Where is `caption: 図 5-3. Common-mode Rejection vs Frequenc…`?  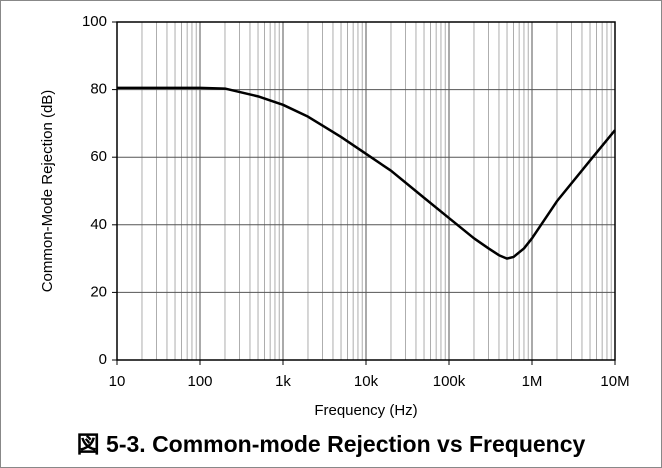
caption: 図 5-3. Common-mode Rejection vs Frequenc… is located at coordinates (331, 444).